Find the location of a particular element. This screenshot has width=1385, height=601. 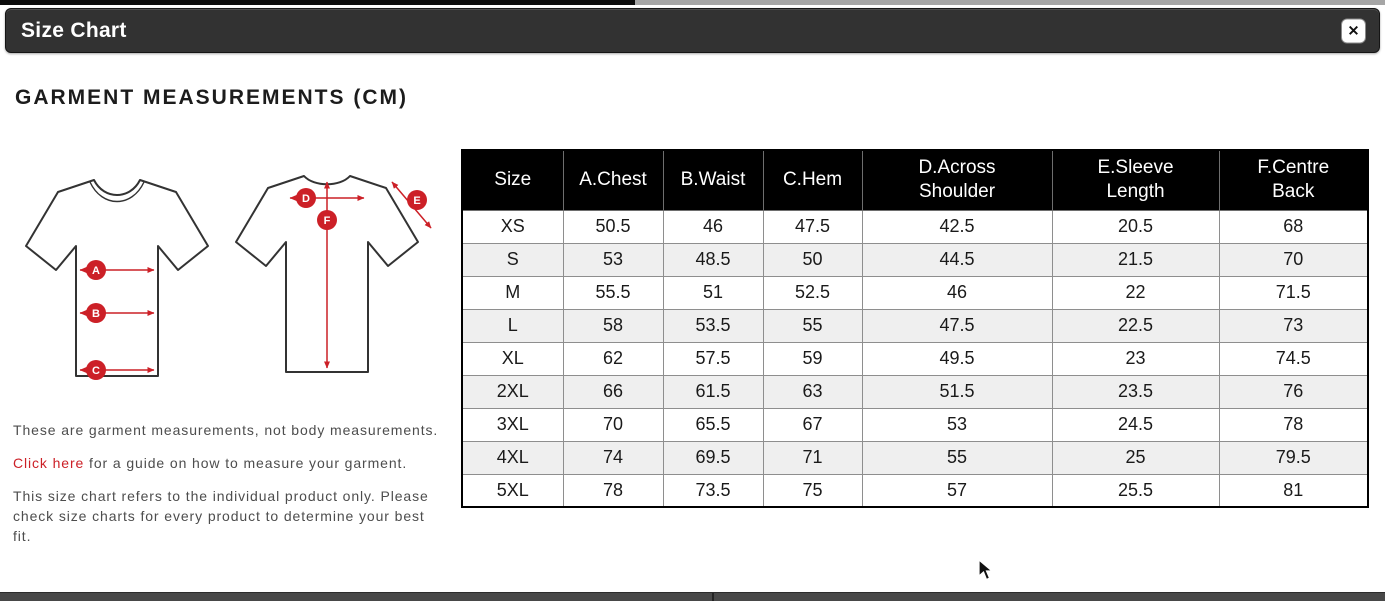

value-cell: 25.5 is located at coordinates (1135, 490).